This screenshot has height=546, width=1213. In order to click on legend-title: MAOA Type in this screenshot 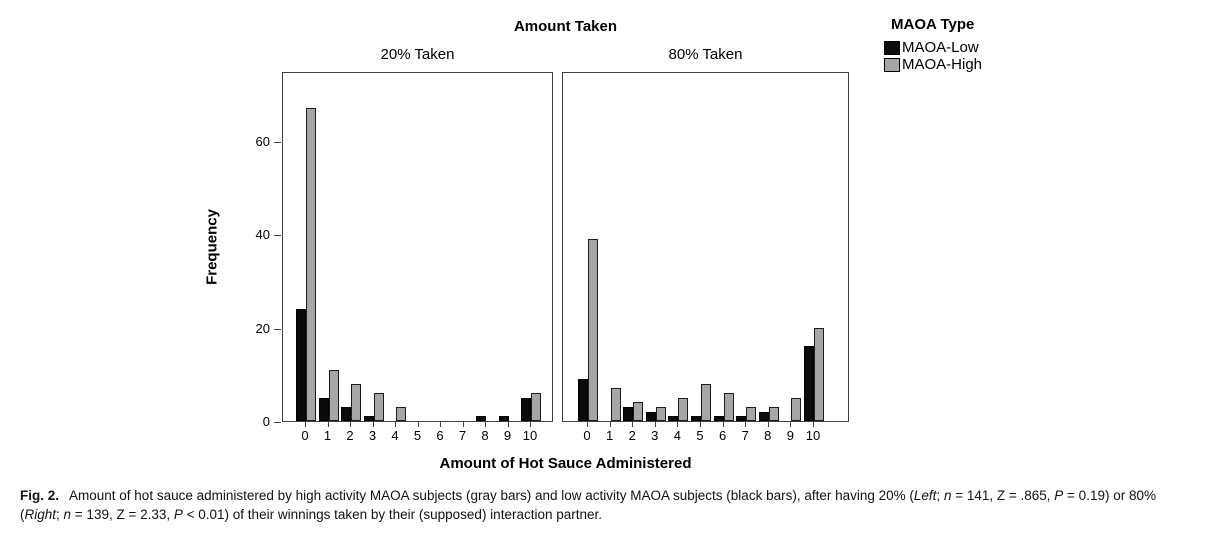, I will do `click(933, 24)`.